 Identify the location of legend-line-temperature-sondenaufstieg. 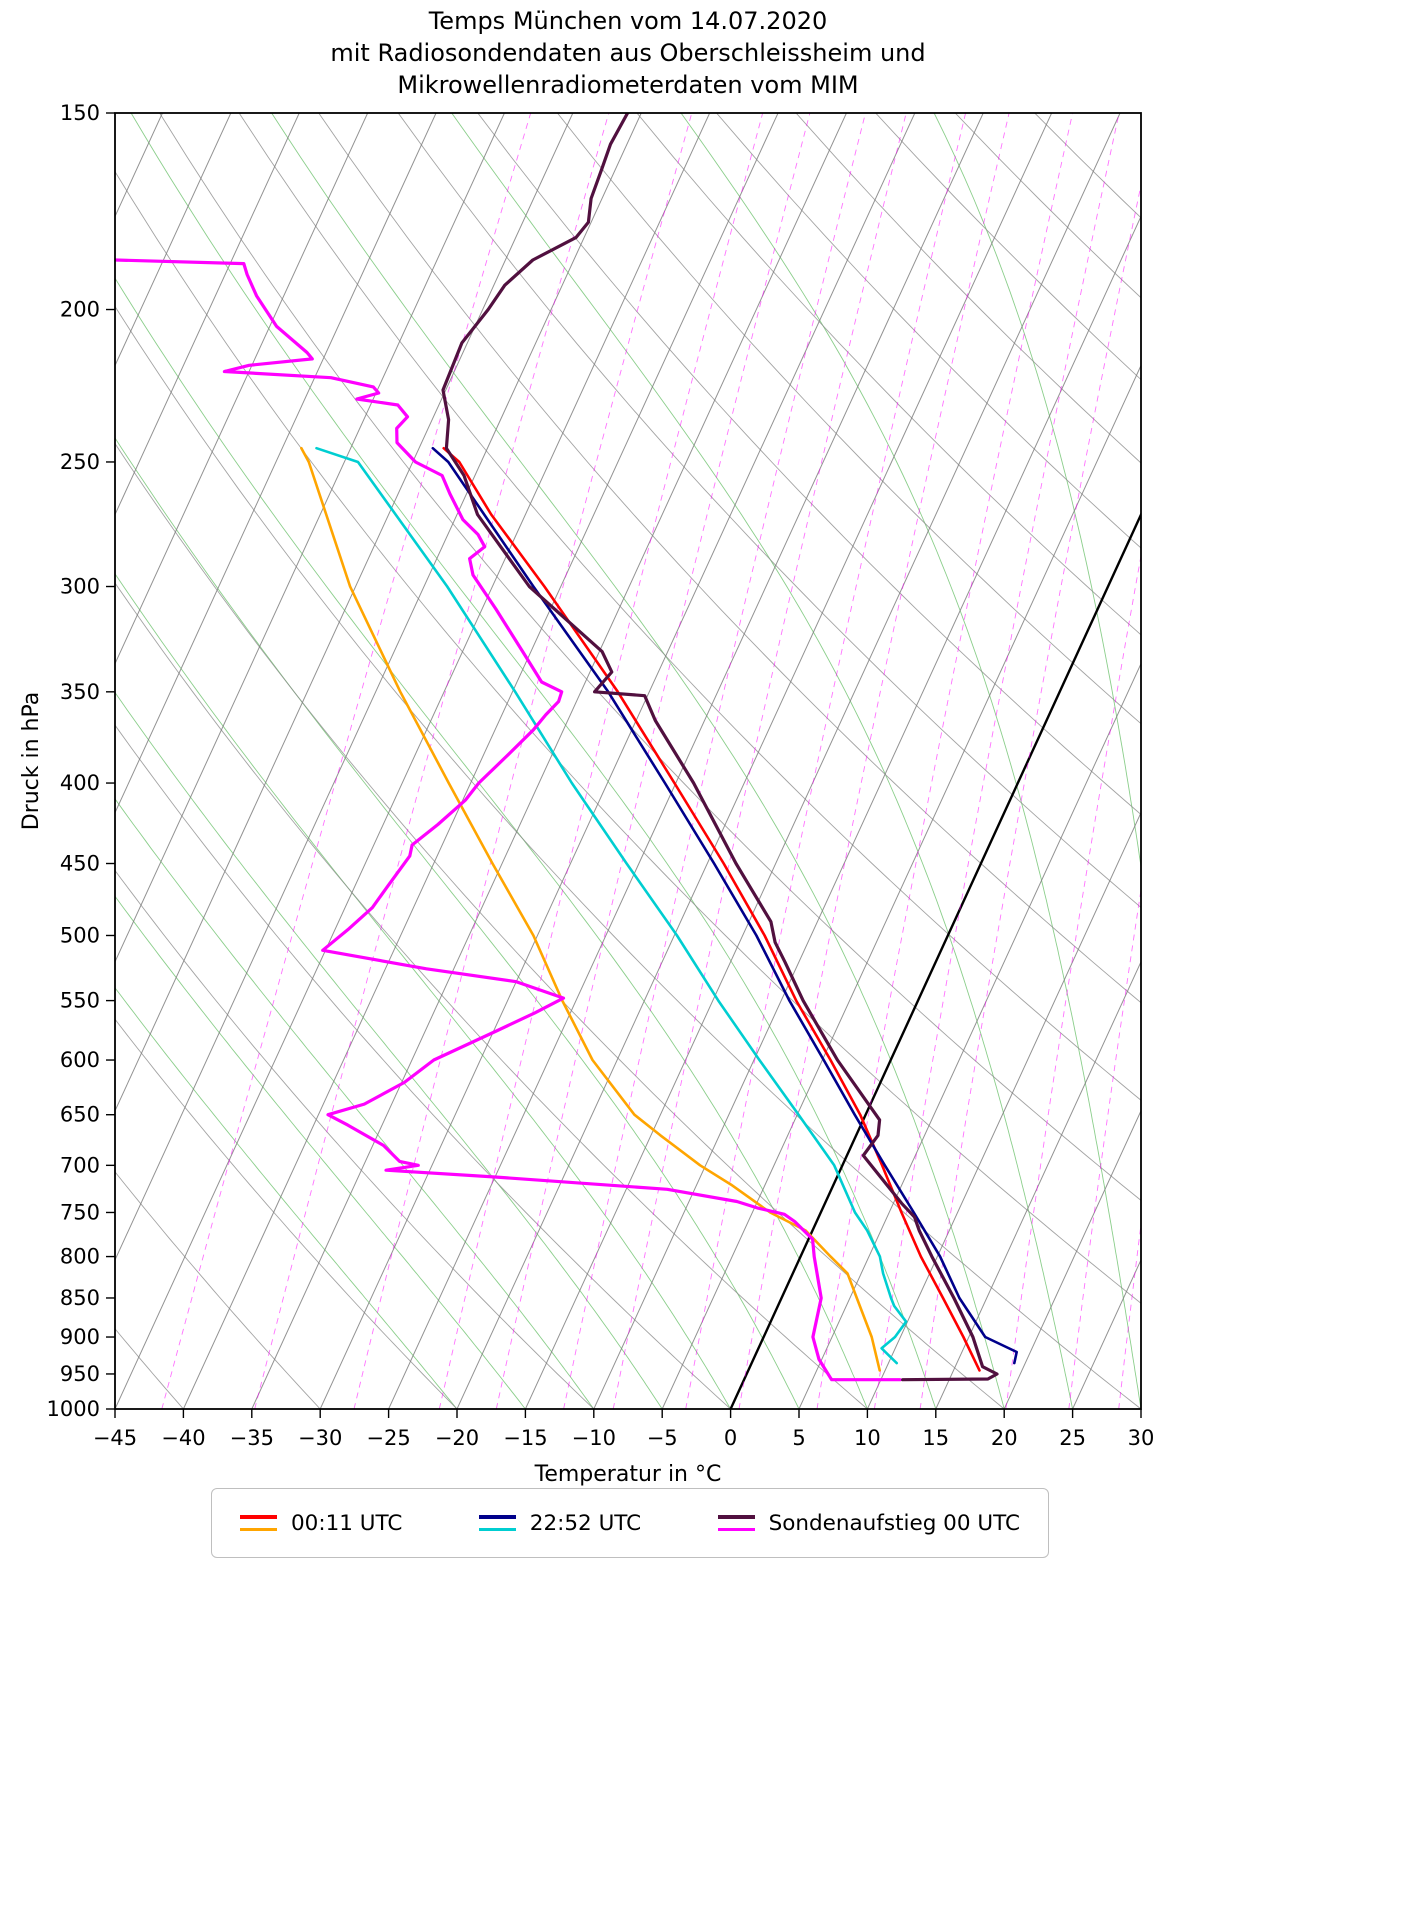
(736, 1517).